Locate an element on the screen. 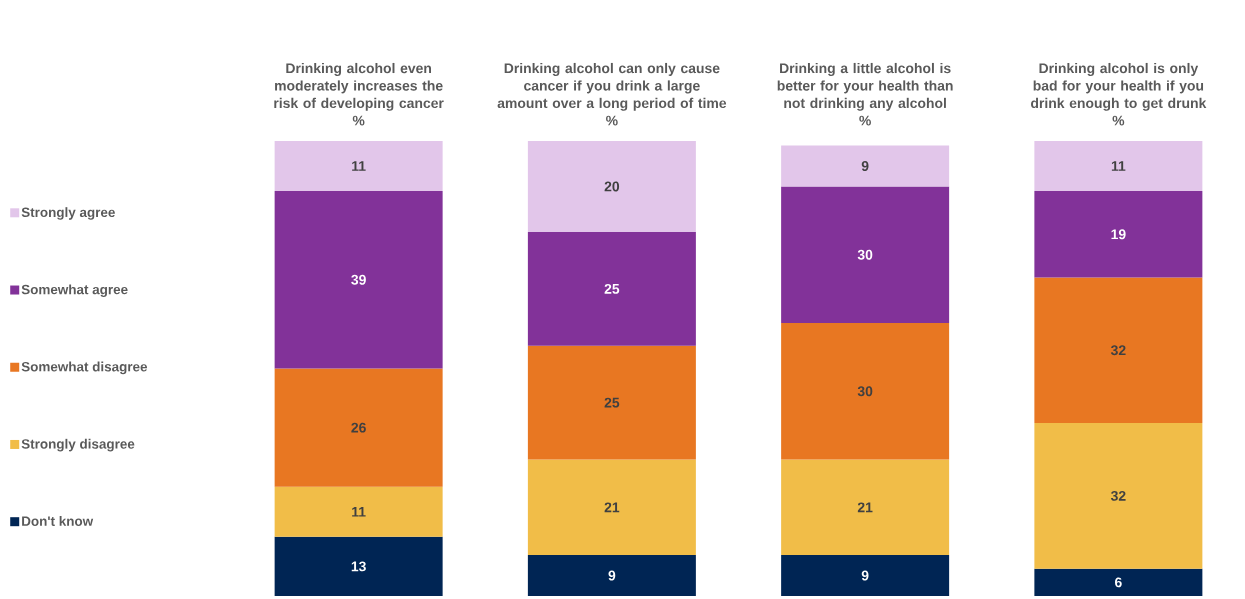 The width and height of the screenshot is (1245, 599). legend-label: Strongly disagree is located at coordinates (78, 445).